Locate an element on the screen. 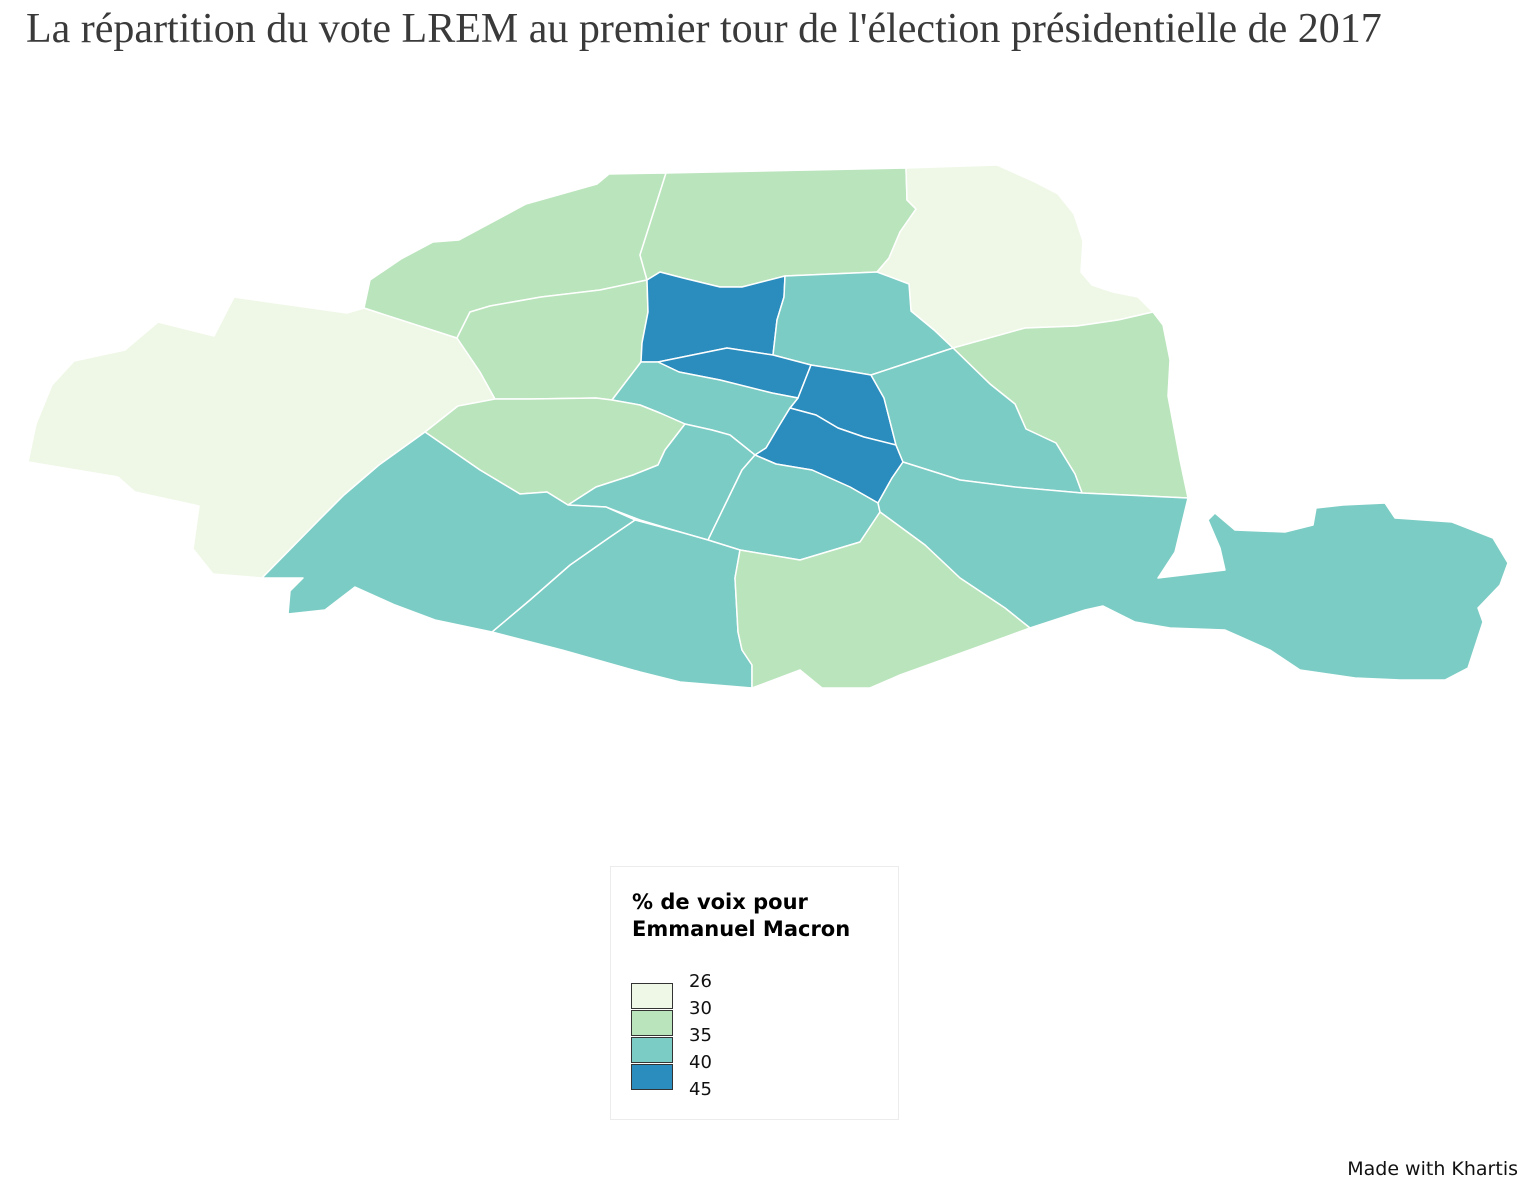  legend-title-line-2: Emmanuel Macron is located at coordinates (741, 929).